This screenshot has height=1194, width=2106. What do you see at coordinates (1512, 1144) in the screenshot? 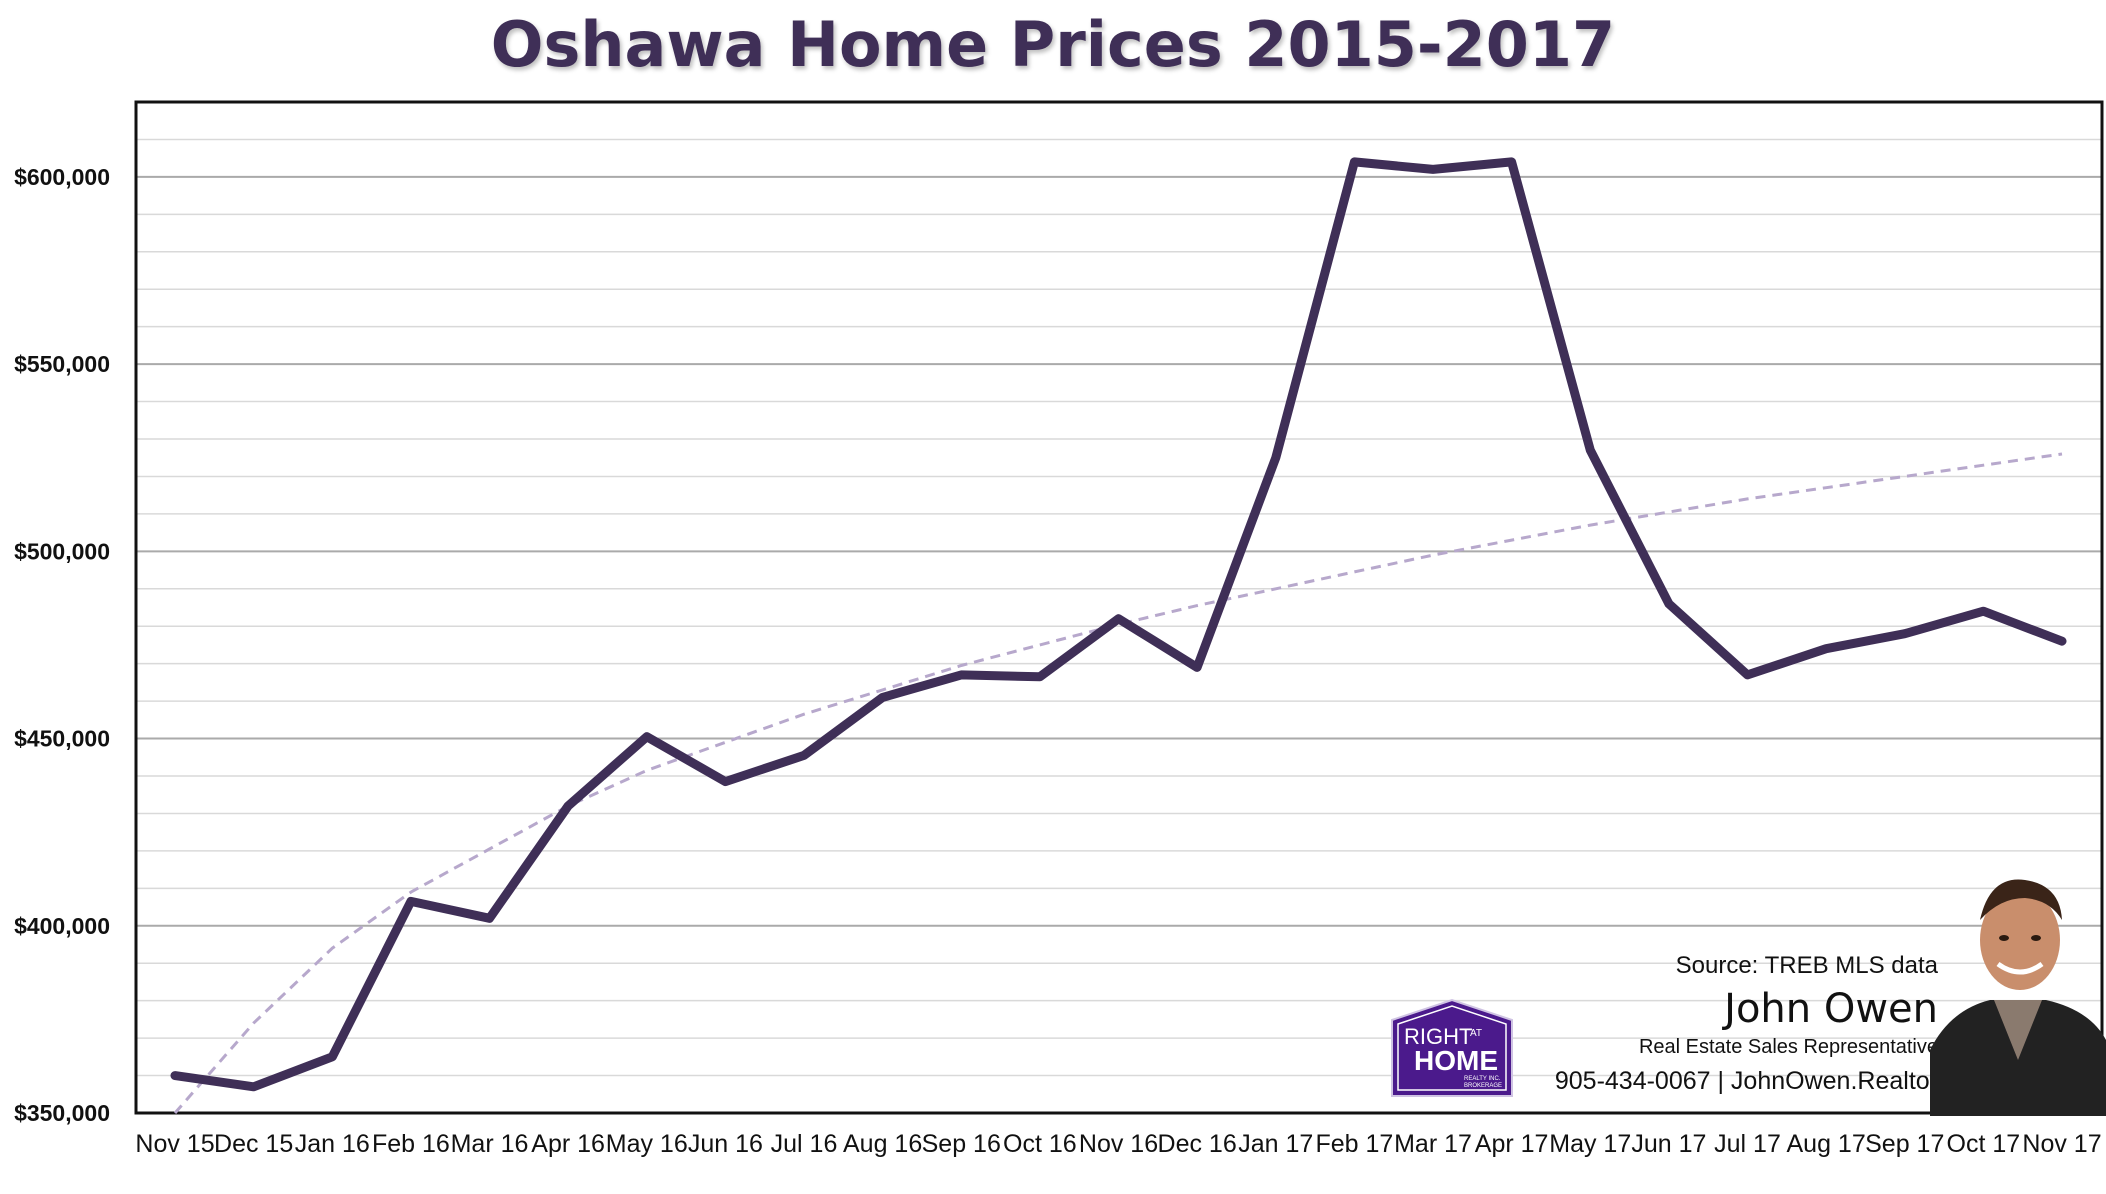
I see `x-tick-label: Apr 17` at bounding box center [1512, 1144].